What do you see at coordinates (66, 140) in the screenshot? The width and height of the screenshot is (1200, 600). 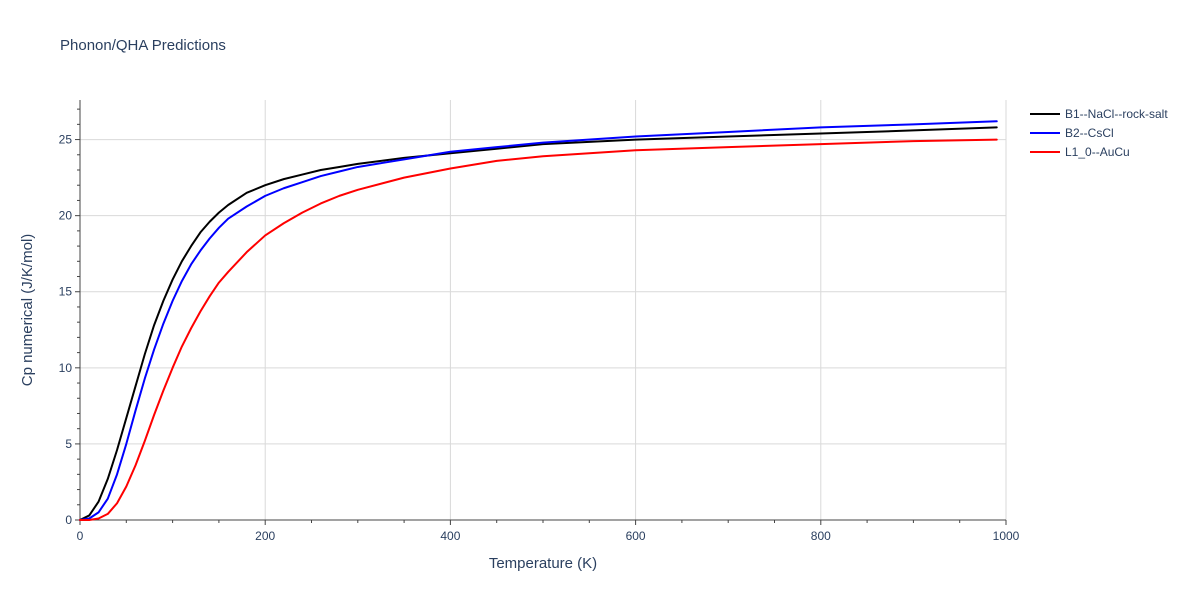 I see `y-tick-label: 25` at bounding box center [66, 140].